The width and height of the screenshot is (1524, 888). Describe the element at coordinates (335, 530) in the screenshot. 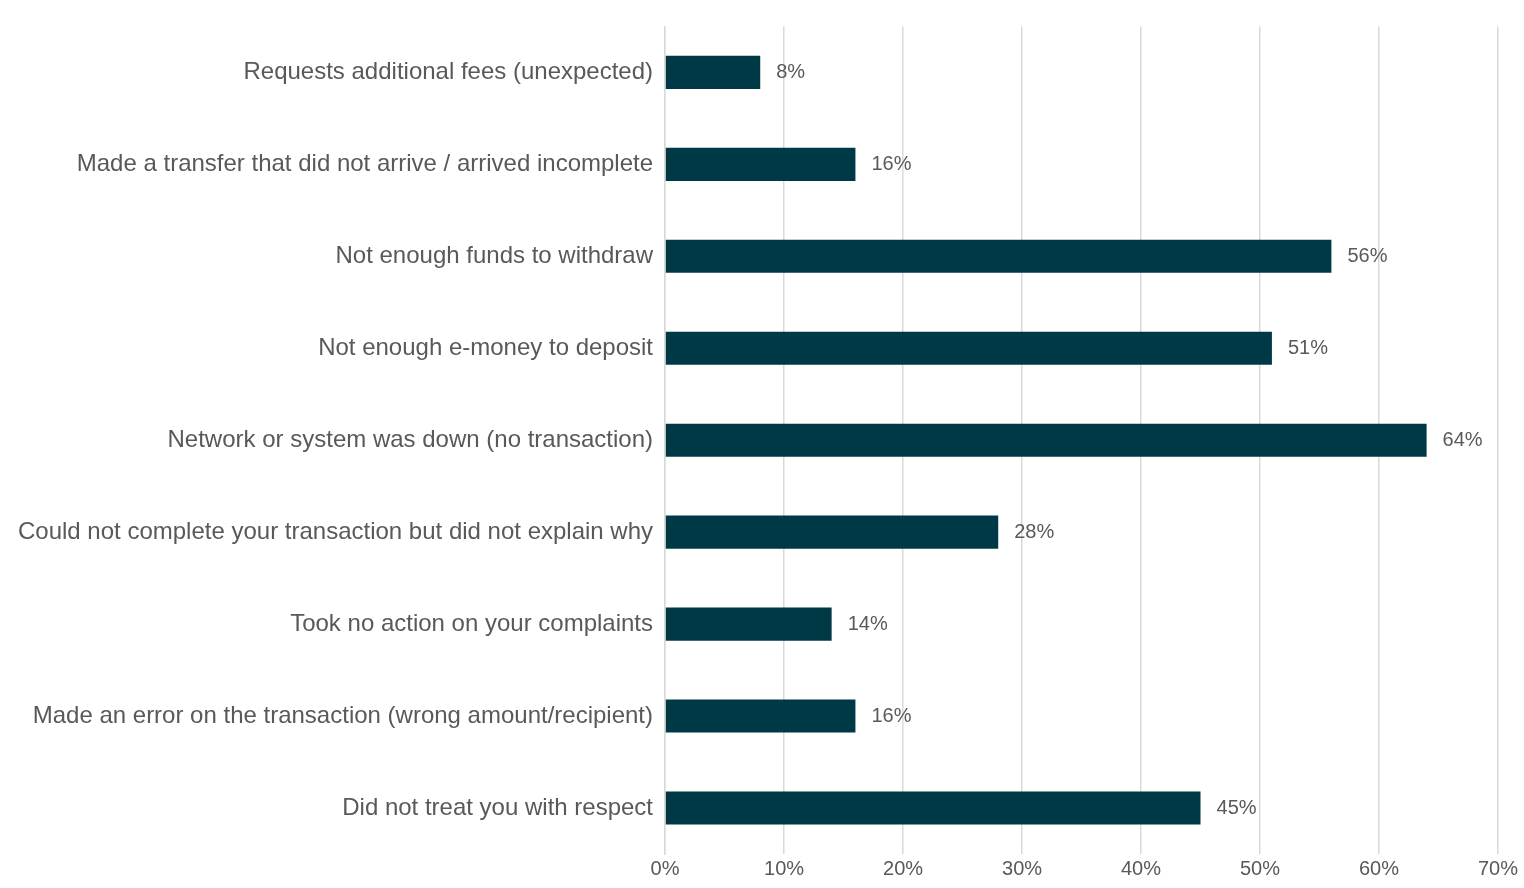

I see `y-tick-label: Could not complete your transaction but did not explain why` at that location.